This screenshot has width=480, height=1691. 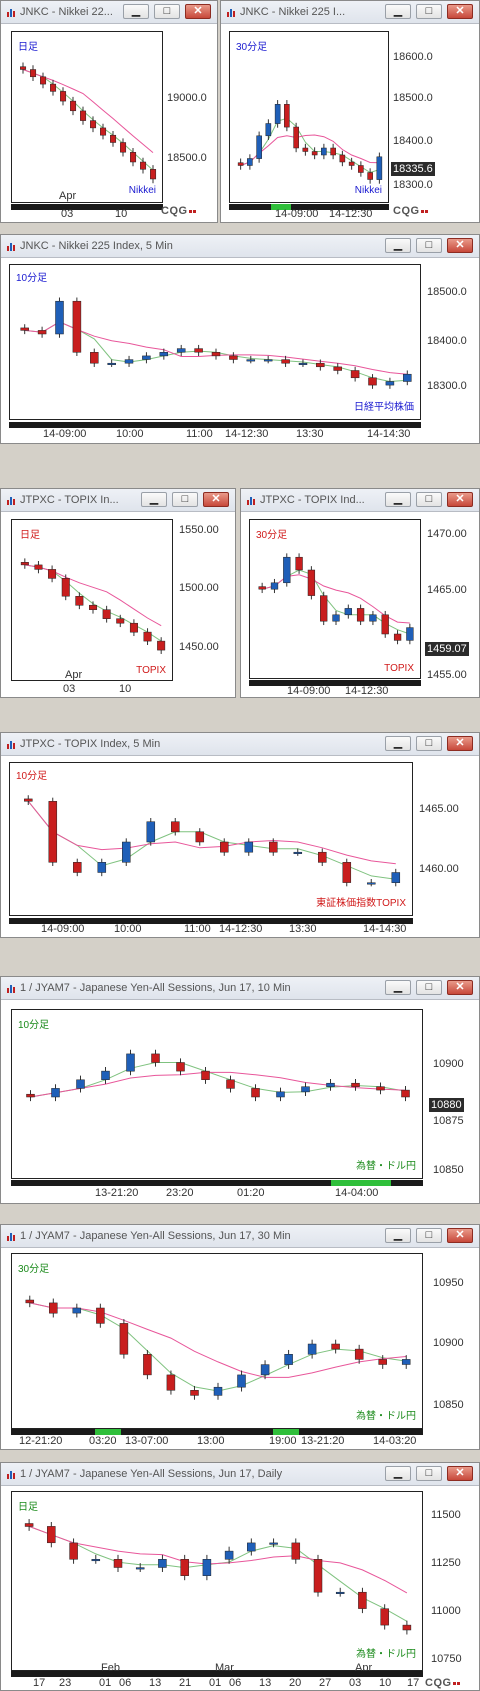 I want to click on chart-pane: 10分足 為替・ドル円, so click(x=217, y=1094).